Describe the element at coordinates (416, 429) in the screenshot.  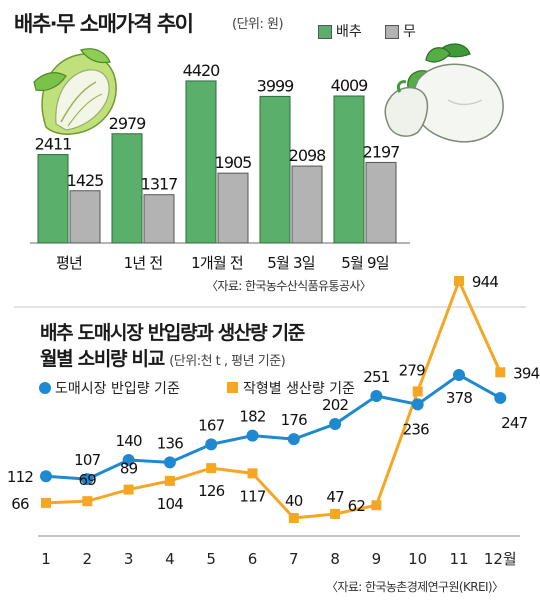
I see `data-label-wholesale-9: 236` at that location.